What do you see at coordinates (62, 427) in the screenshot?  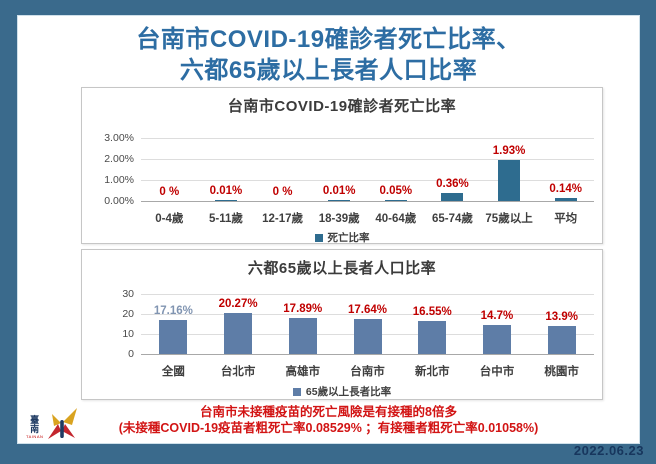 I see `butterfly-icon` at bounding box center [62, 427].